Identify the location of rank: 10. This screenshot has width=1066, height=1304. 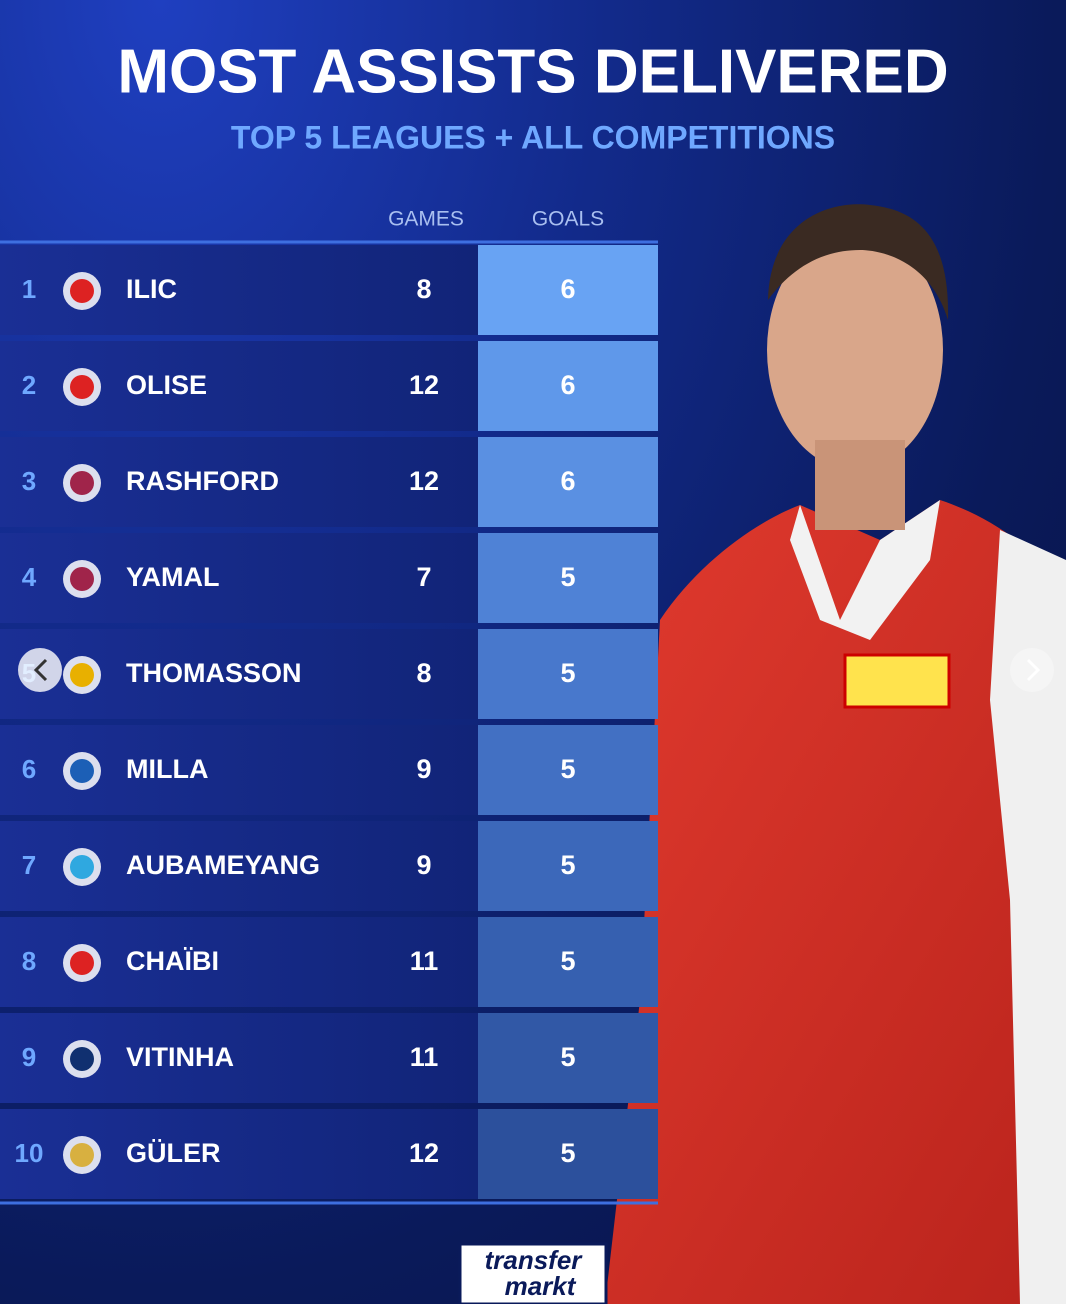
(29, 1153).